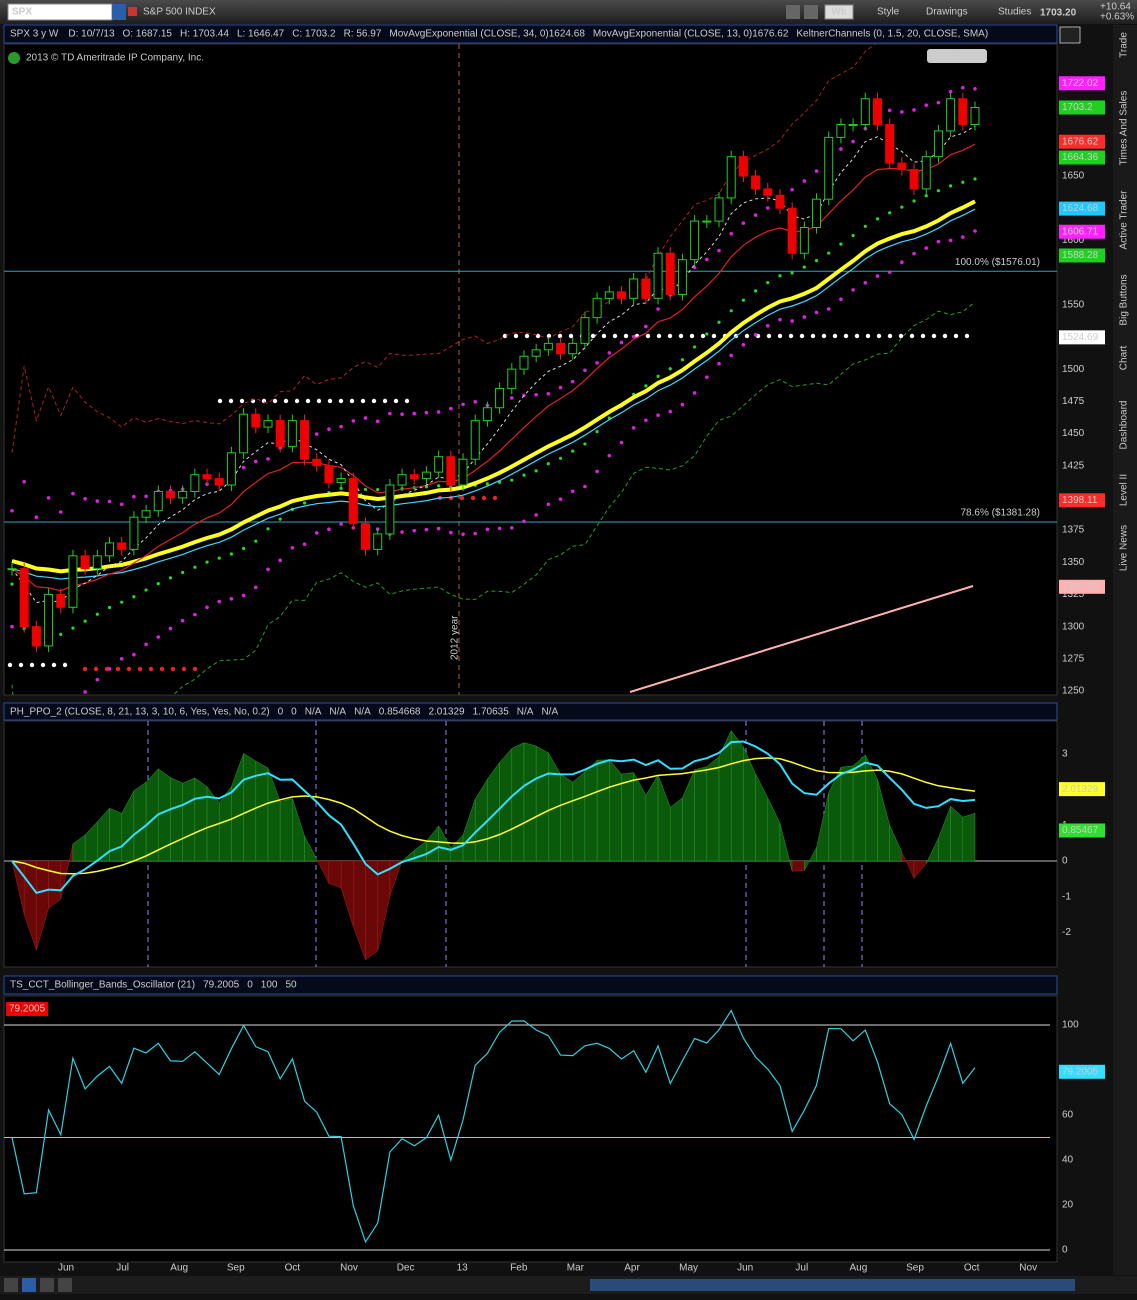  Describe the element at coordinates (1065, 861) in the screenshot. I see `ppo-axis-label: 0` at that location.